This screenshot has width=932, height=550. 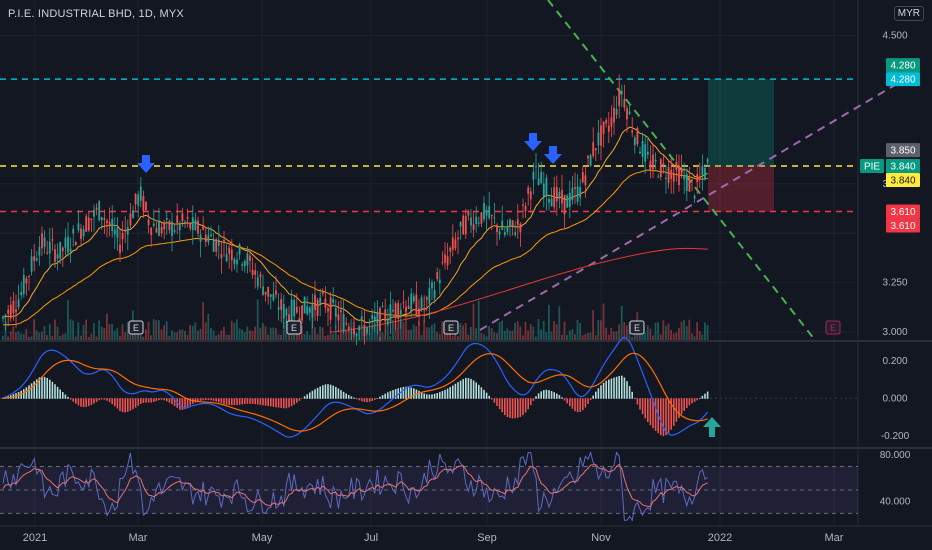 I want to click on earnings-badge, so click(x=637, y=327).